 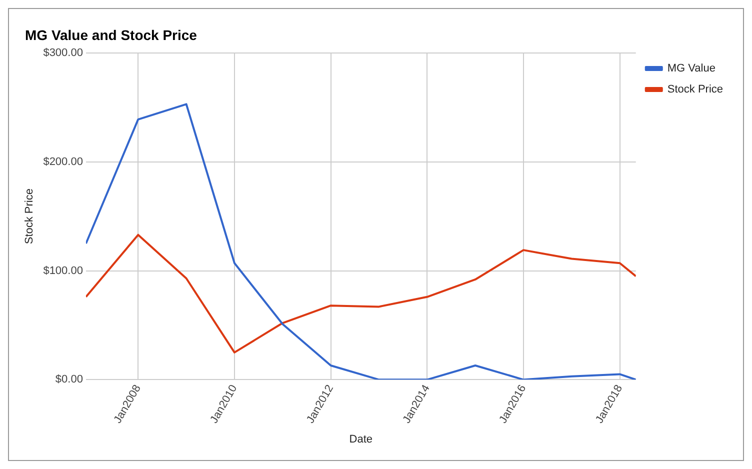 I want to click on legend-label: Stock Price, so click(x=695, y=90).